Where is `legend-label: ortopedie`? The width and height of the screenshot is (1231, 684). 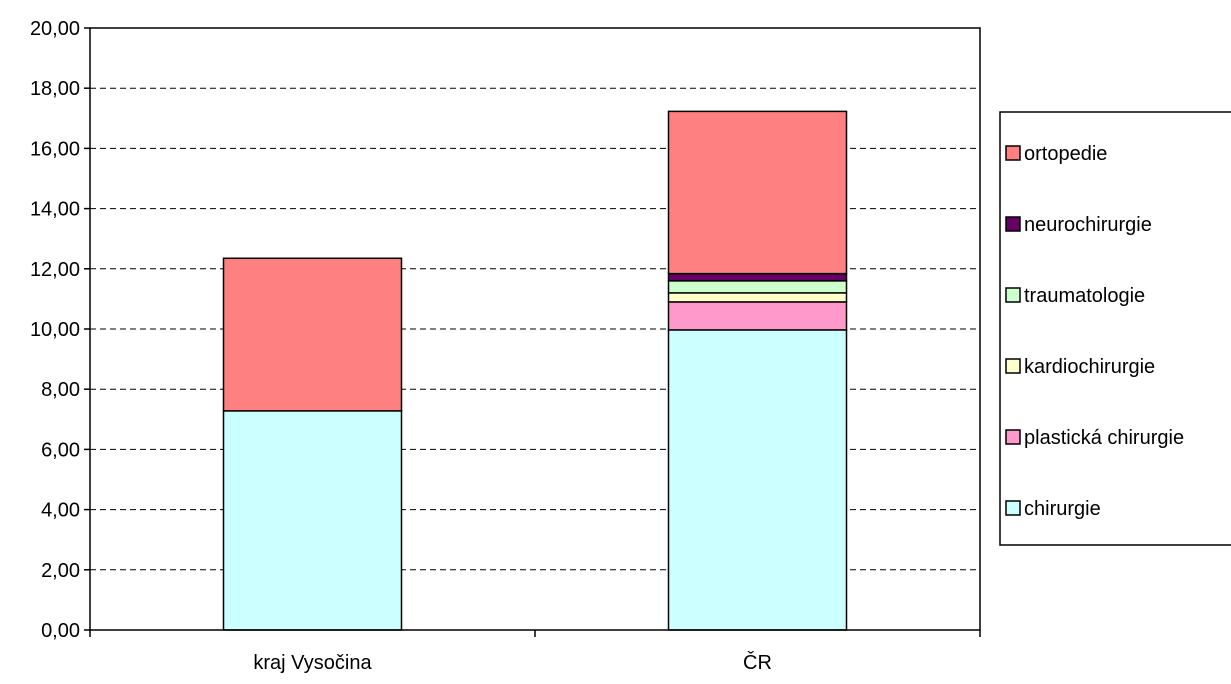
legend-label: ortopedie is located at coordinates (1065, 154).